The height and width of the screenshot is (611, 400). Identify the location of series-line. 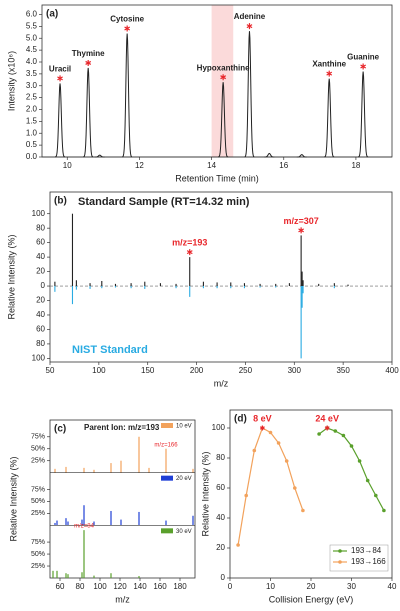
(351, 469).